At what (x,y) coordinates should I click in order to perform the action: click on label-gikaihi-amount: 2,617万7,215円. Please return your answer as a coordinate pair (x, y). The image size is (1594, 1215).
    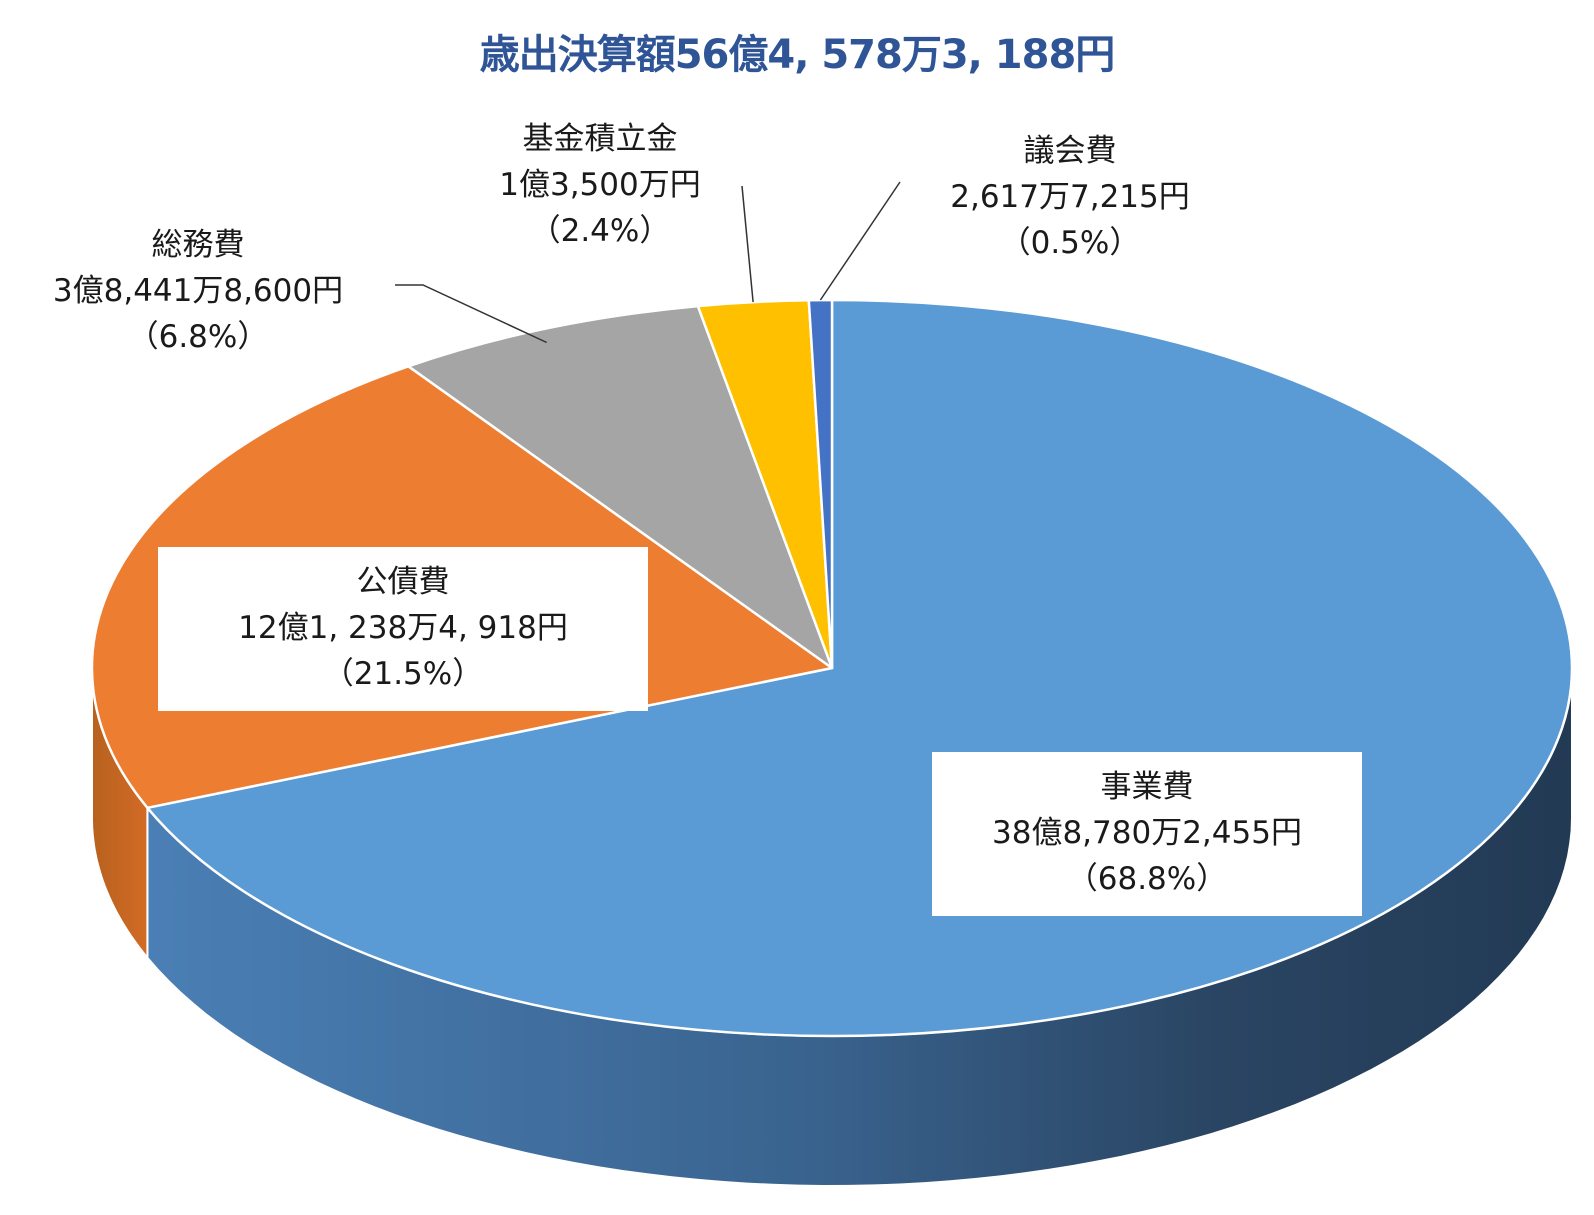
    Looking at the image, I should click on (1070, 197).